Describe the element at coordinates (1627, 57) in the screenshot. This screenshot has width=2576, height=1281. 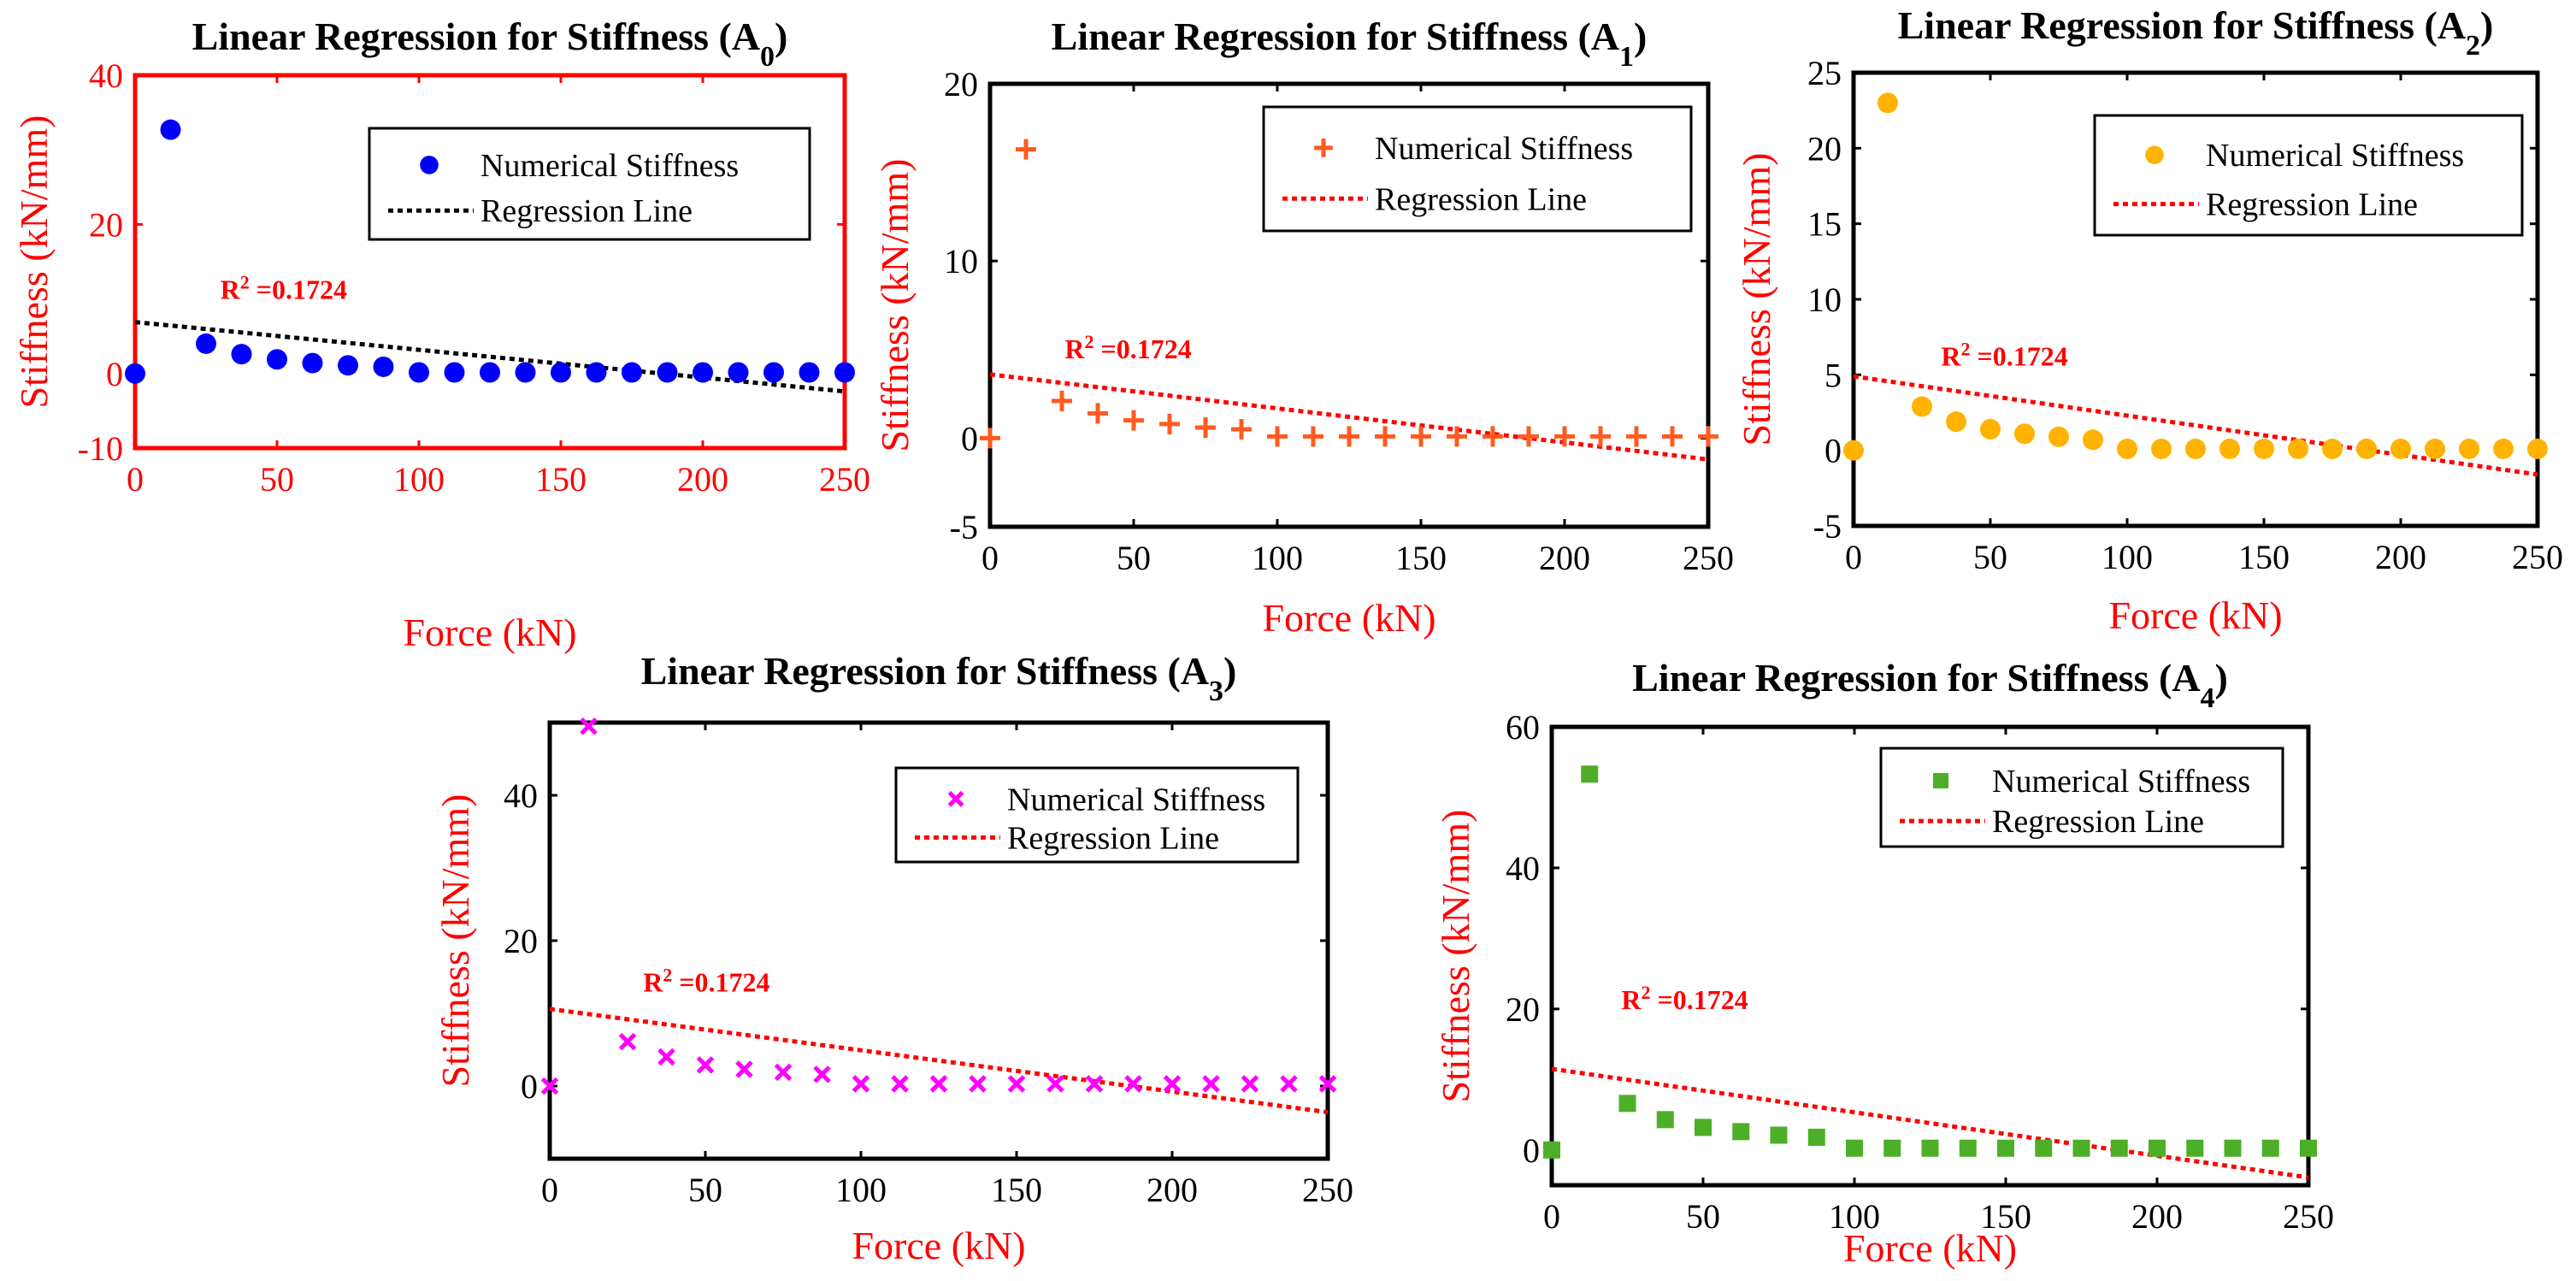
I see `chart-title-subscript: 1` at that location.